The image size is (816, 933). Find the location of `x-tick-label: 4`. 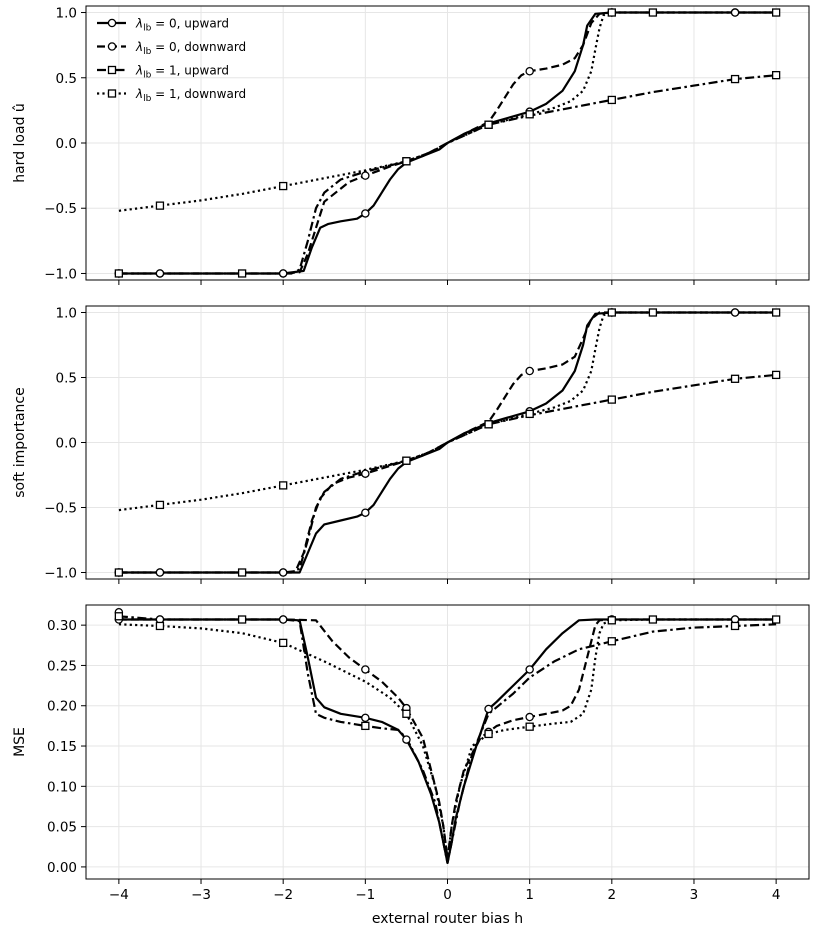

x-tick-label: 4 is located at coordinates (776, 895).